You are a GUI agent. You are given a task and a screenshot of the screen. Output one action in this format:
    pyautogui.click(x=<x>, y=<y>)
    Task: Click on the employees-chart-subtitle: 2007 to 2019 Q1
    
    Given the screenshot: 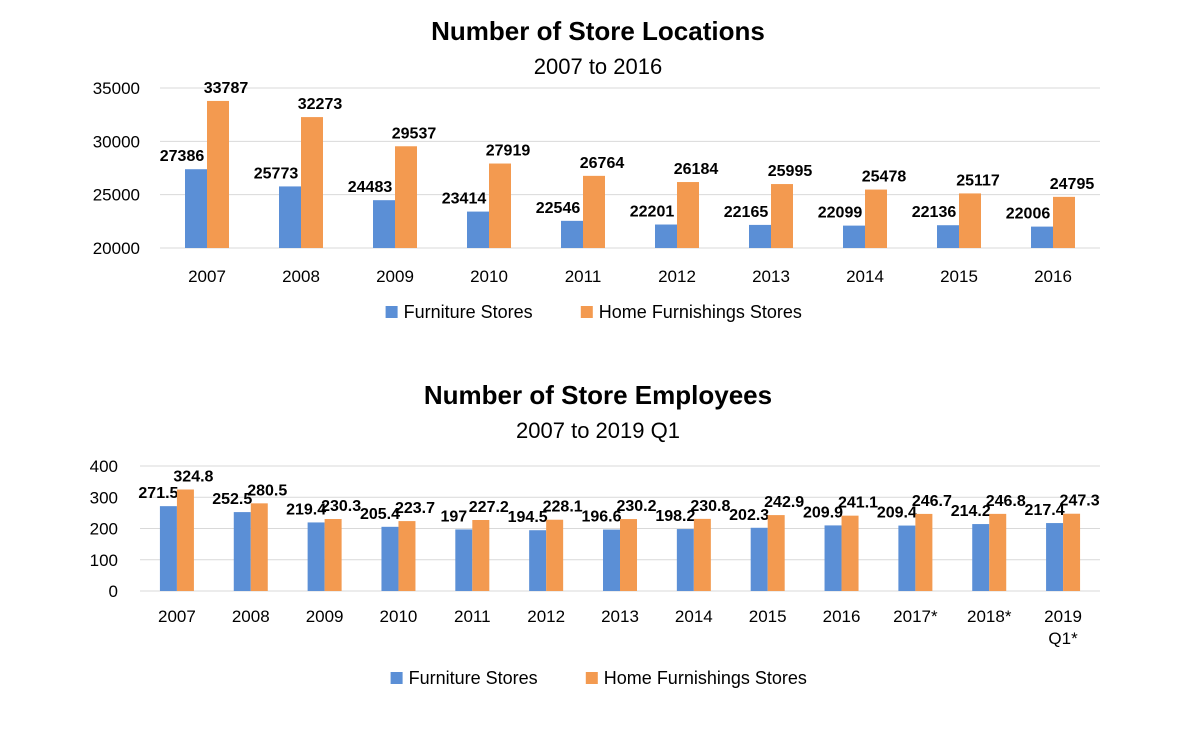 What is the action you would take?
    pyautogui.click(x=598, y=430)
    